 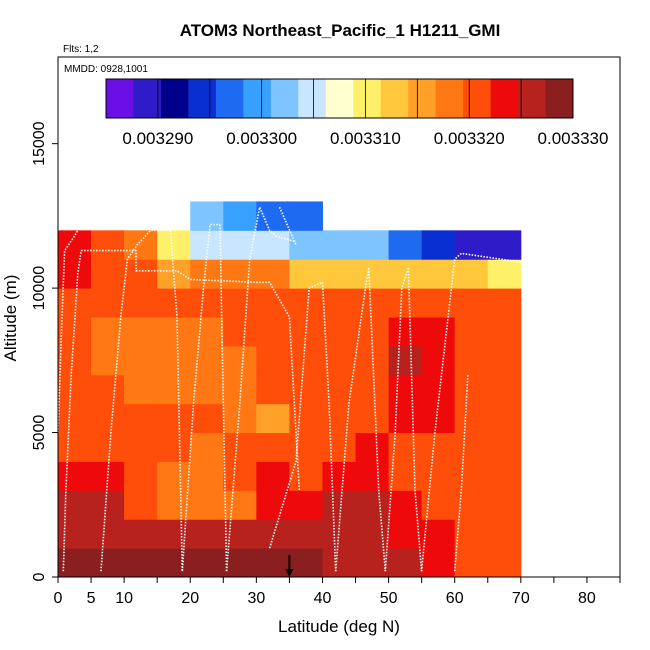 I want to click on colorbar: 0.003290 0.003300 0.003310 0.003320 0.003330, so click(x=356, y=113).